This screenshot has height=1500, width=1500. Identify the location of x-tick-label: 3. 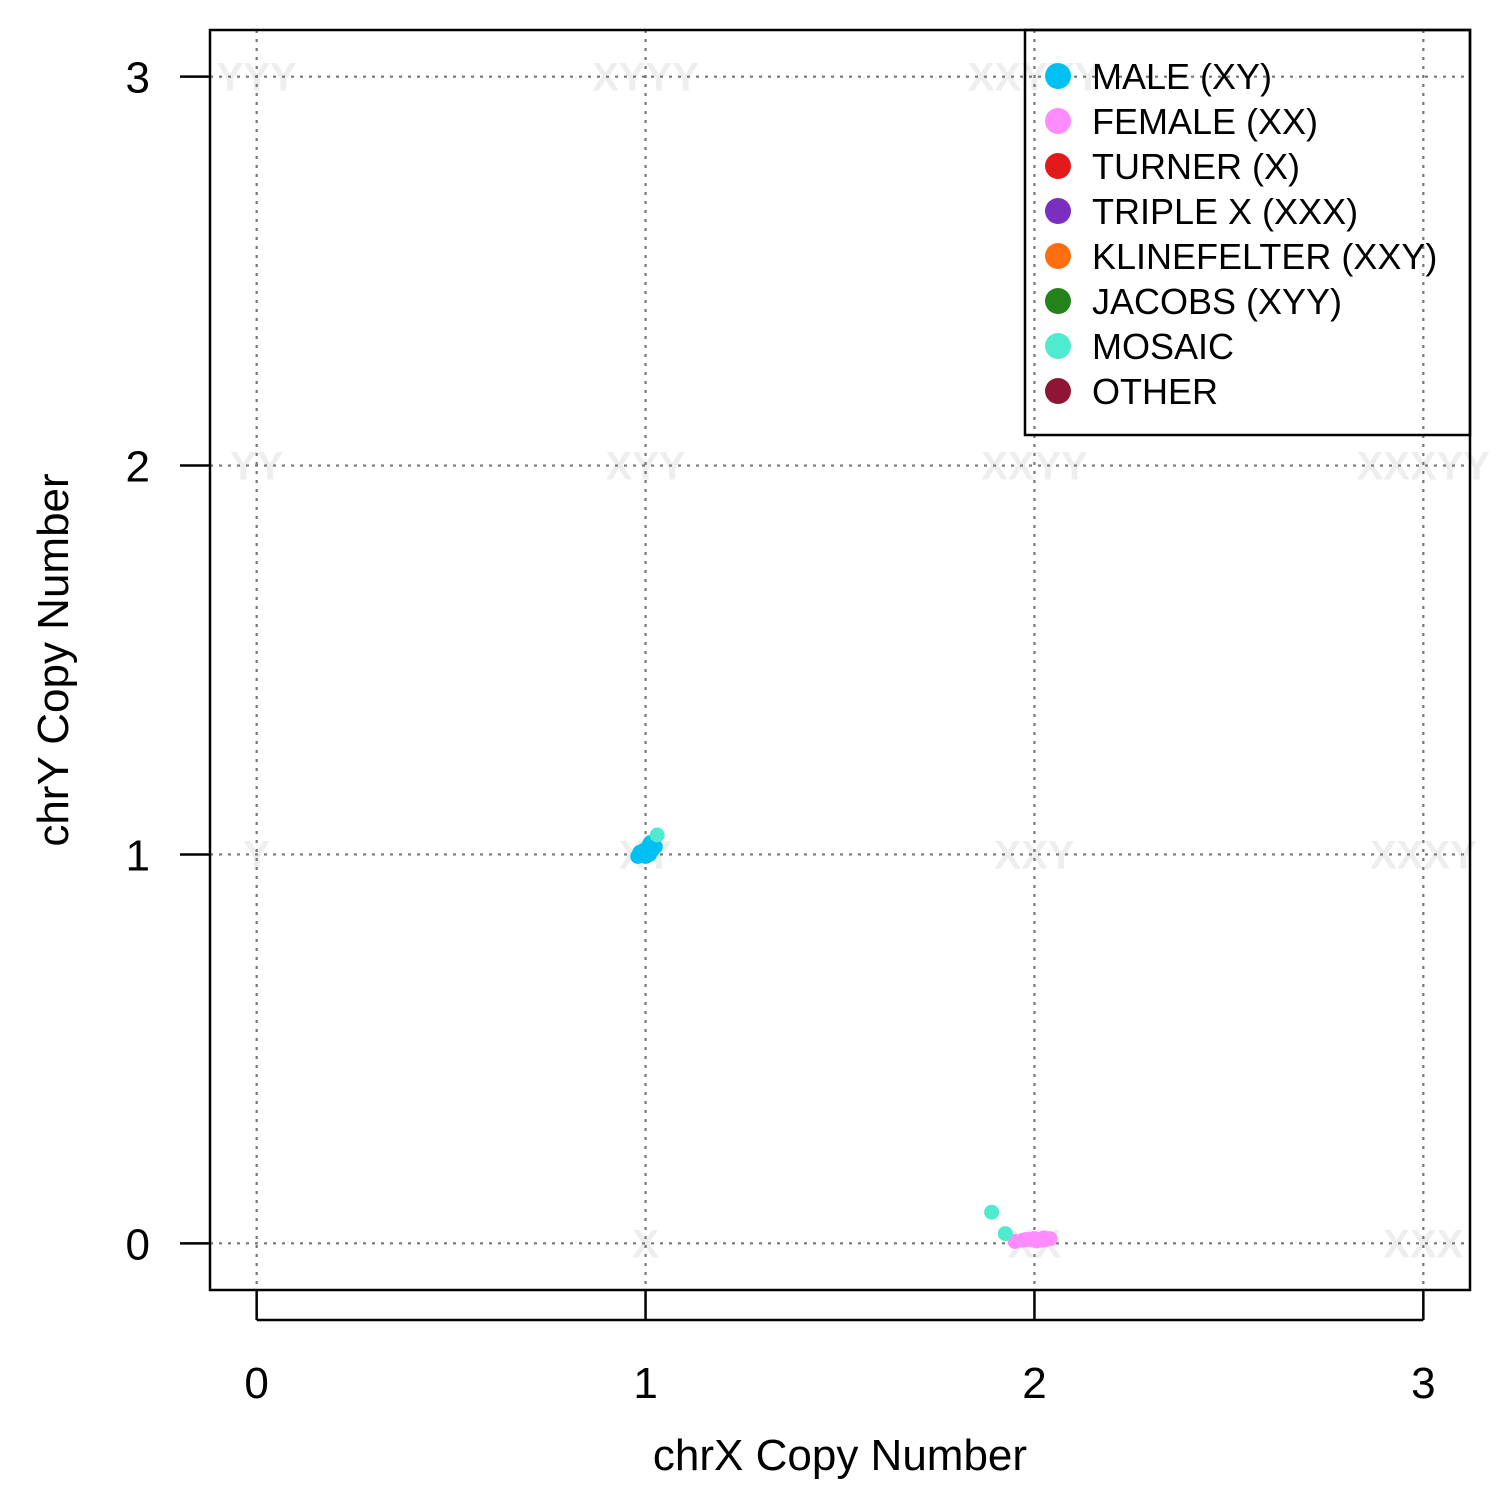
(1423, 1383).